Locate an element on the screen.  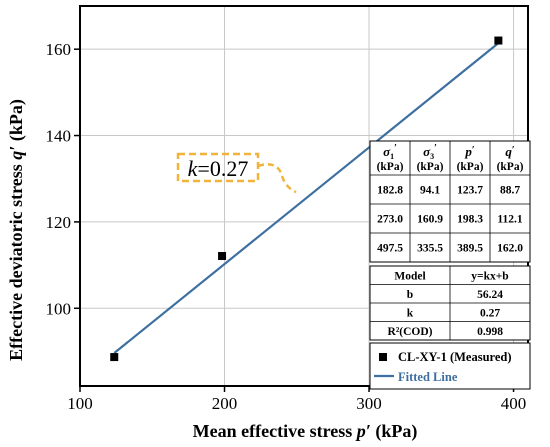
data-table-cell: 112.1 is located at coordinates (509, 220).